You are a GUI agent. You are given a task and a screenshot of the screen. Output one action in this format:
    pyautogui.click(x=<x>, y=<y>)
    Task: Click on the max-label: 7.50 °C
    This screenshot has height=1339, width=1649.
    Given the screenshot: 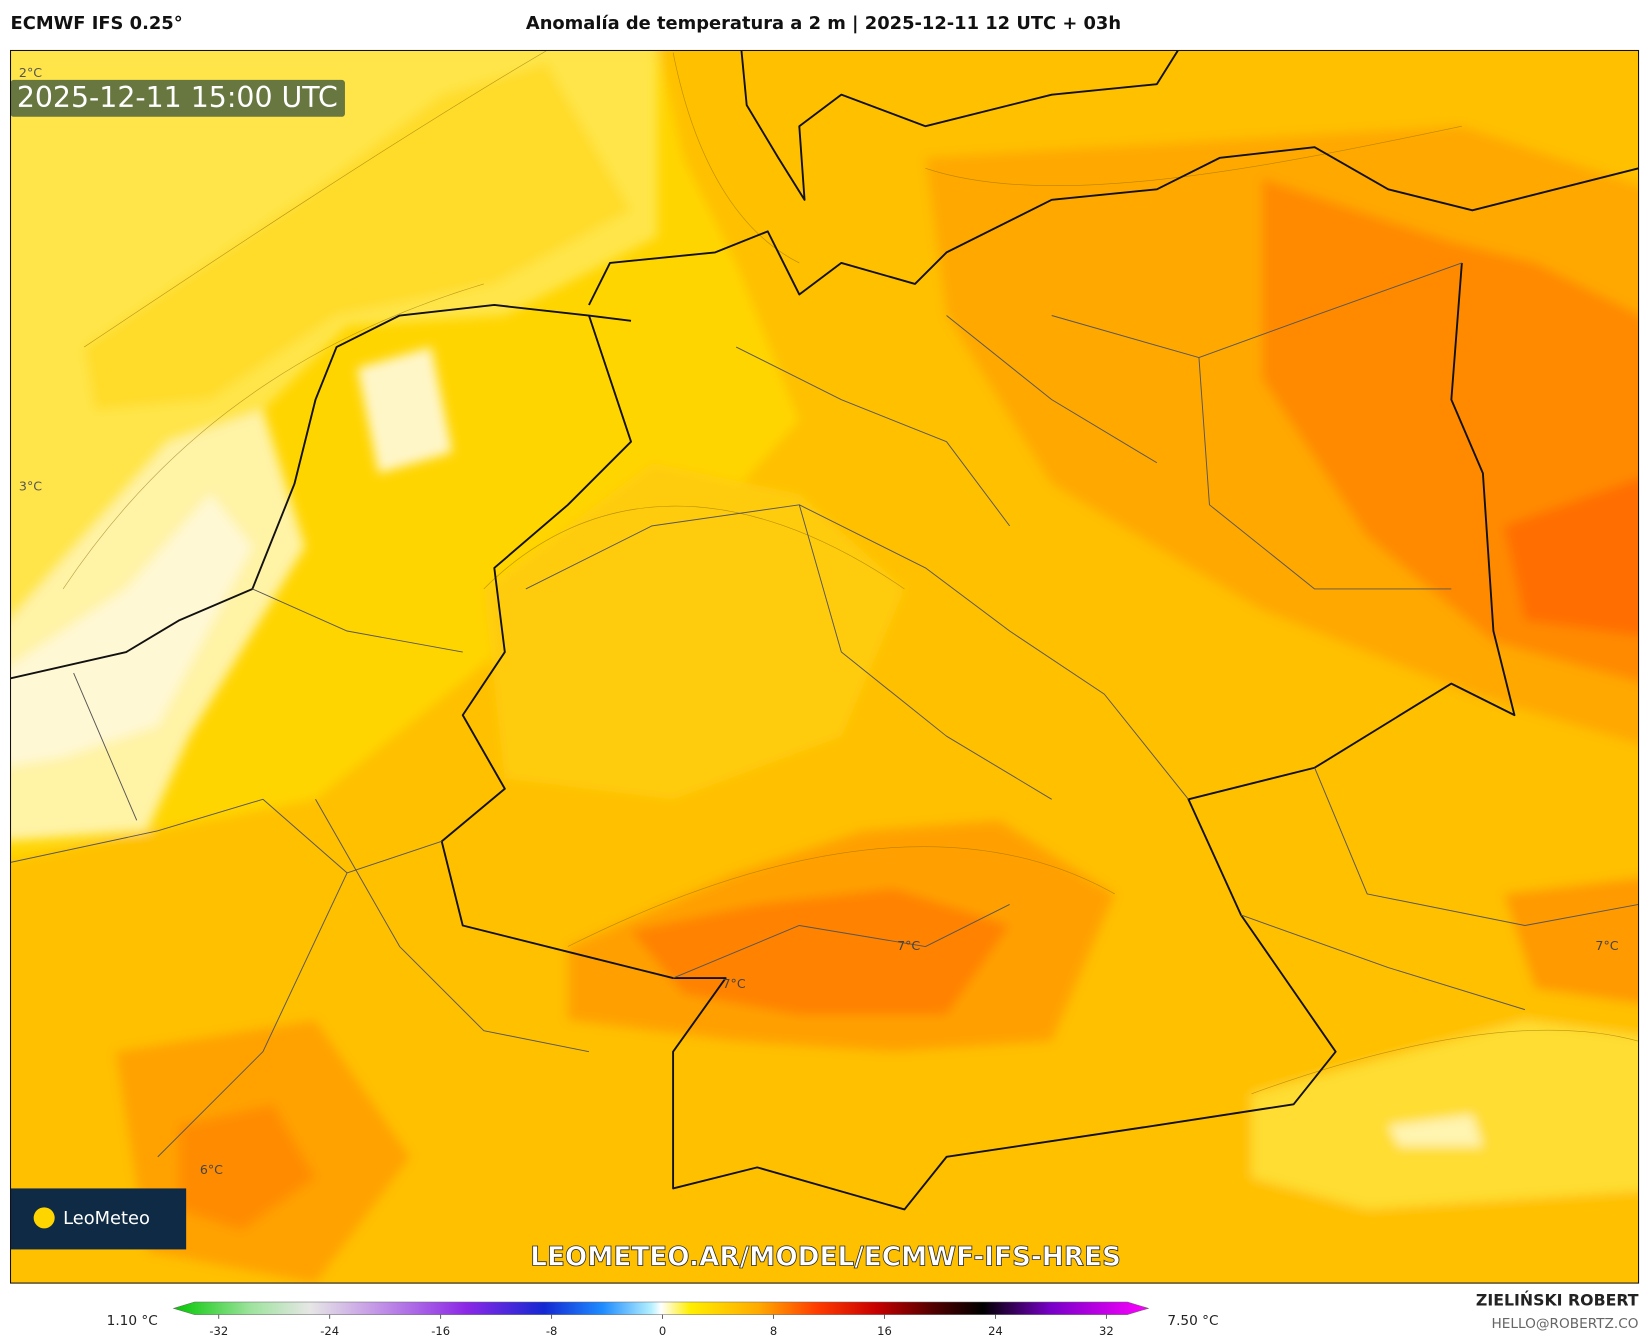 What is the action you would take?
    pyautogui.click(x=1192, y=1321)
    